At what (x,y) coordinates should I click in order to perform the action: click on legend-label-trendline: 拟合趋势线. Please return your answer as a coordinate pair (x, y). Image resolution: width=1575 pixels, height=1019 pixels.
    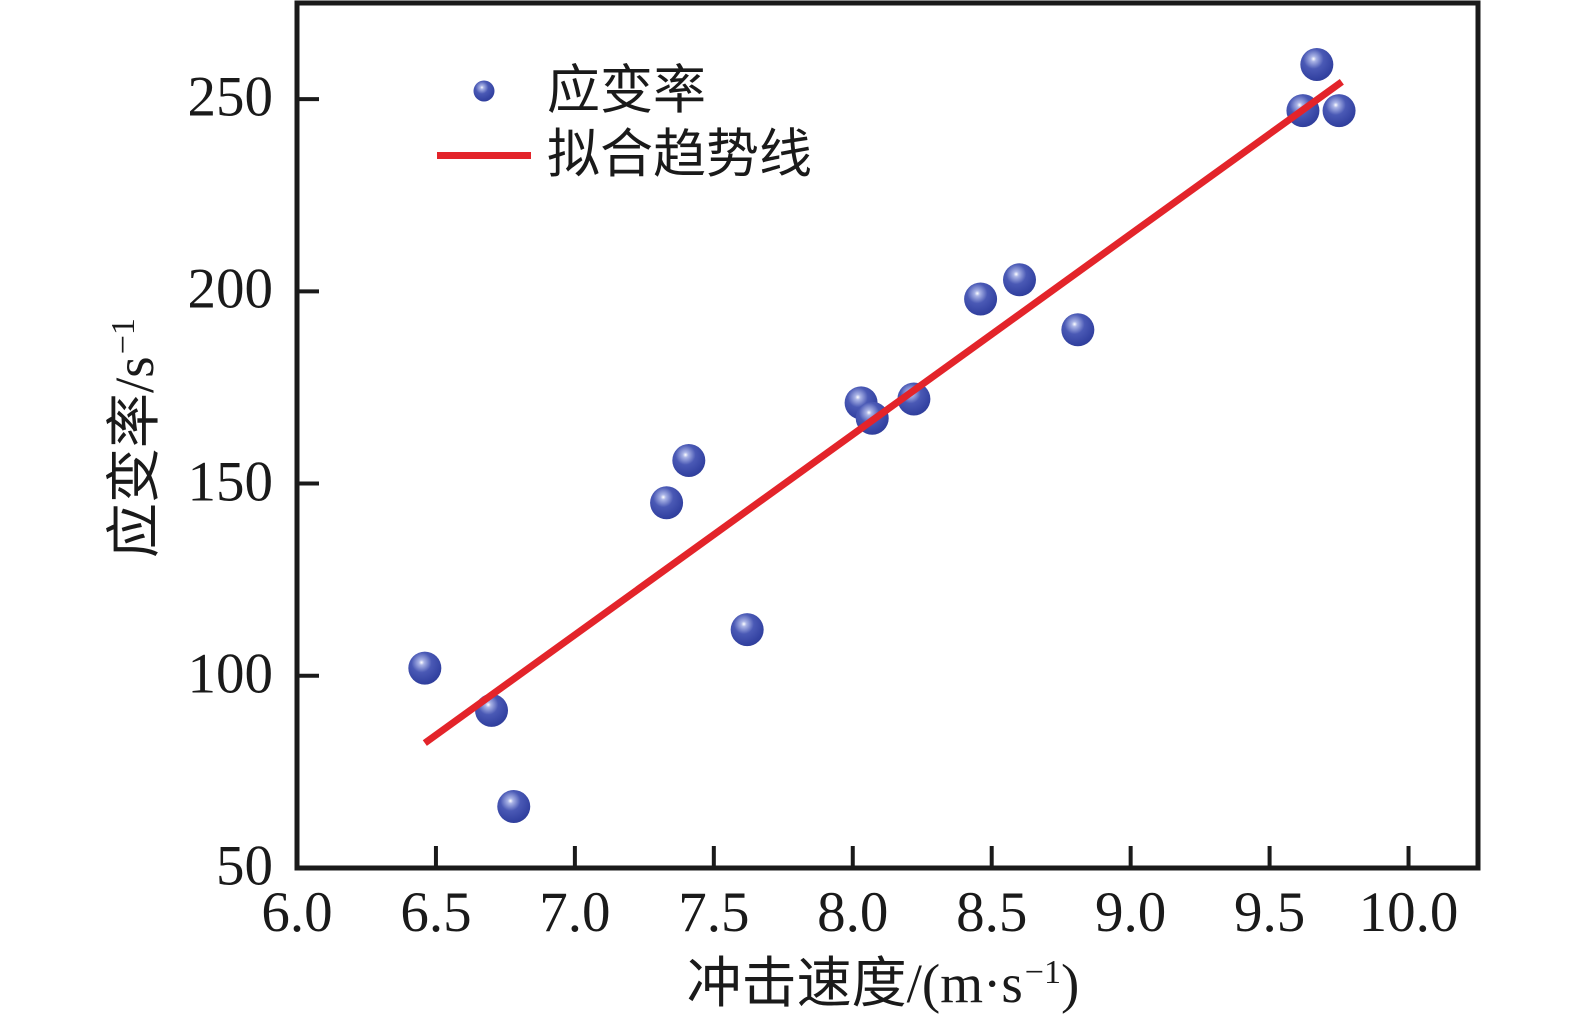
    Looking at the image, I should click on (679, 154).